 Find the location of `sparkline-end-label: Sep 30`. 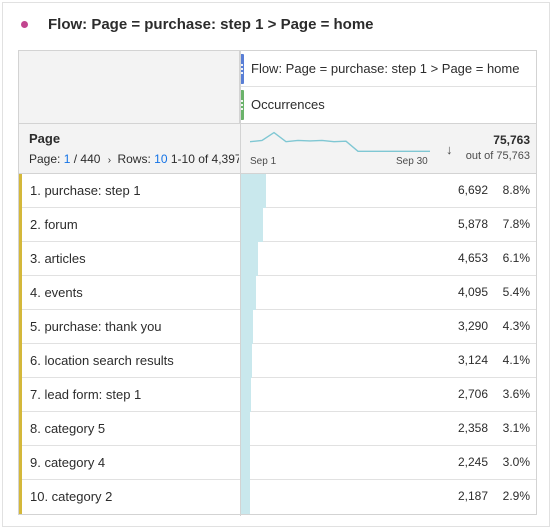

sparkline-end-label: Sep 30 is located at coordinates (412, 161).